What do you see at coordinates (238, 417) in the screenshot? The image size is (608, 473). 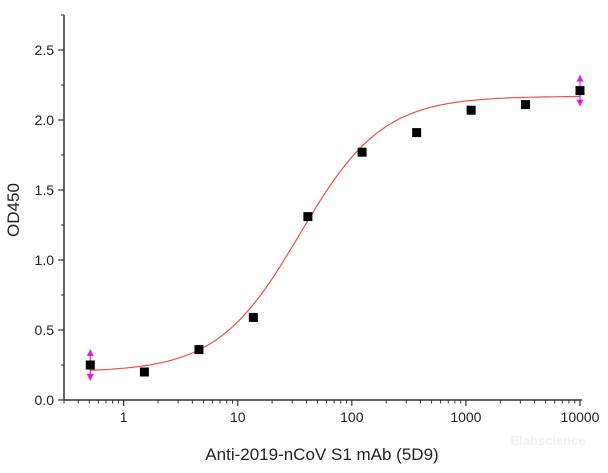 I see `x-tick-label: 10` at bounding box center [238, 417].